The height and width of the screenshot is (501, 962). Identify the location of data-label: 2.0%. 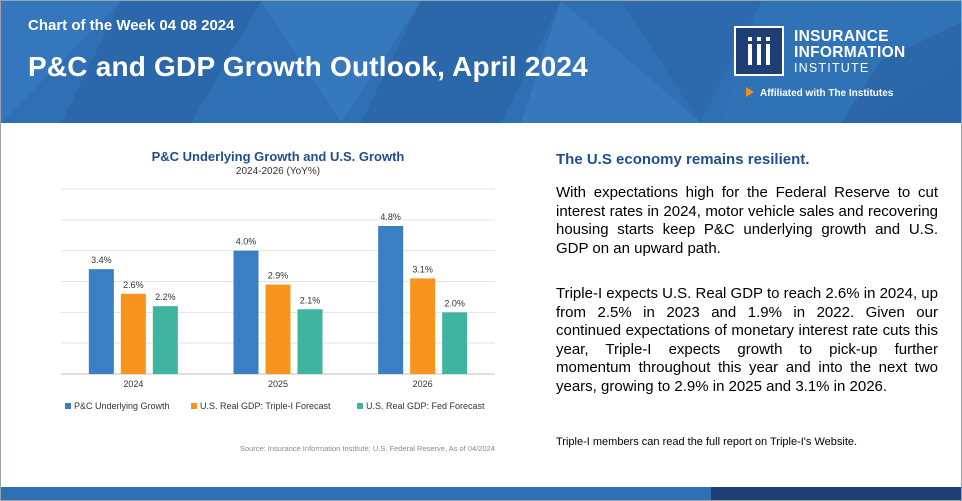
(454, 303).